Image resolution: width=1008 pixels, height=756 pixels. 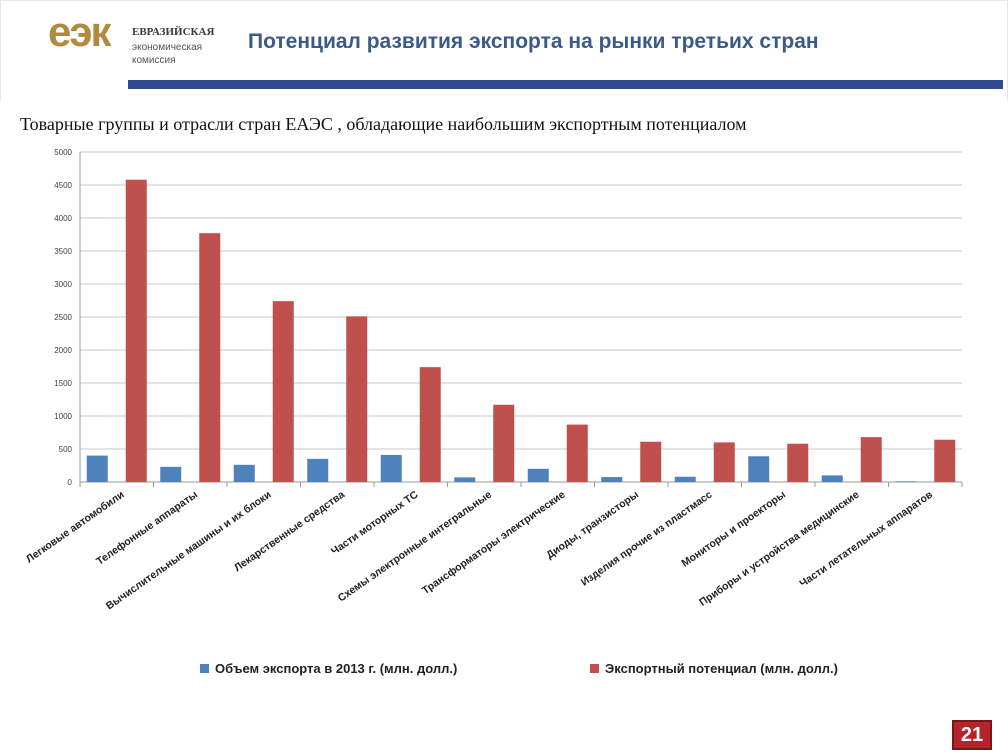 What do you see at coordinates (154, 60) in the screenshot?
I see `logo-name-line3: комиссия` at bounding box center [154, 60].